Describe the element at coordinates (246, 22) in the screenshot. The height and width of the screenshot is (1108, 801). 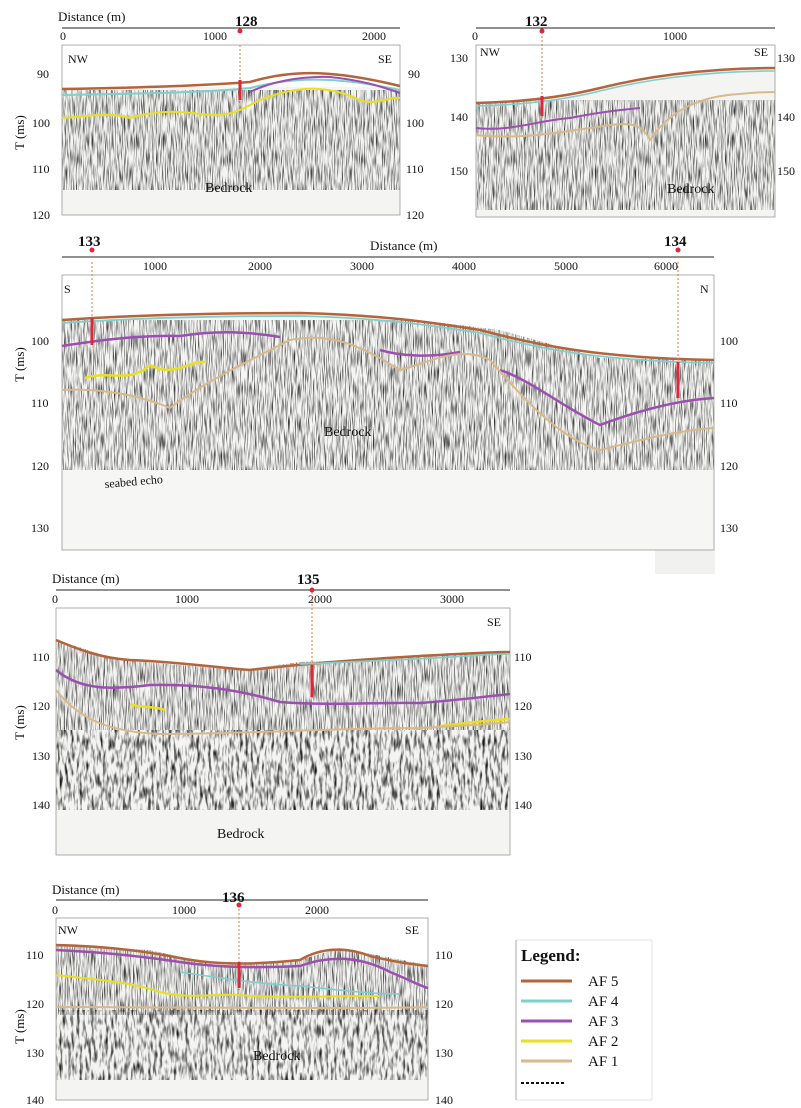
I see `site-label-128: 128` at that location.